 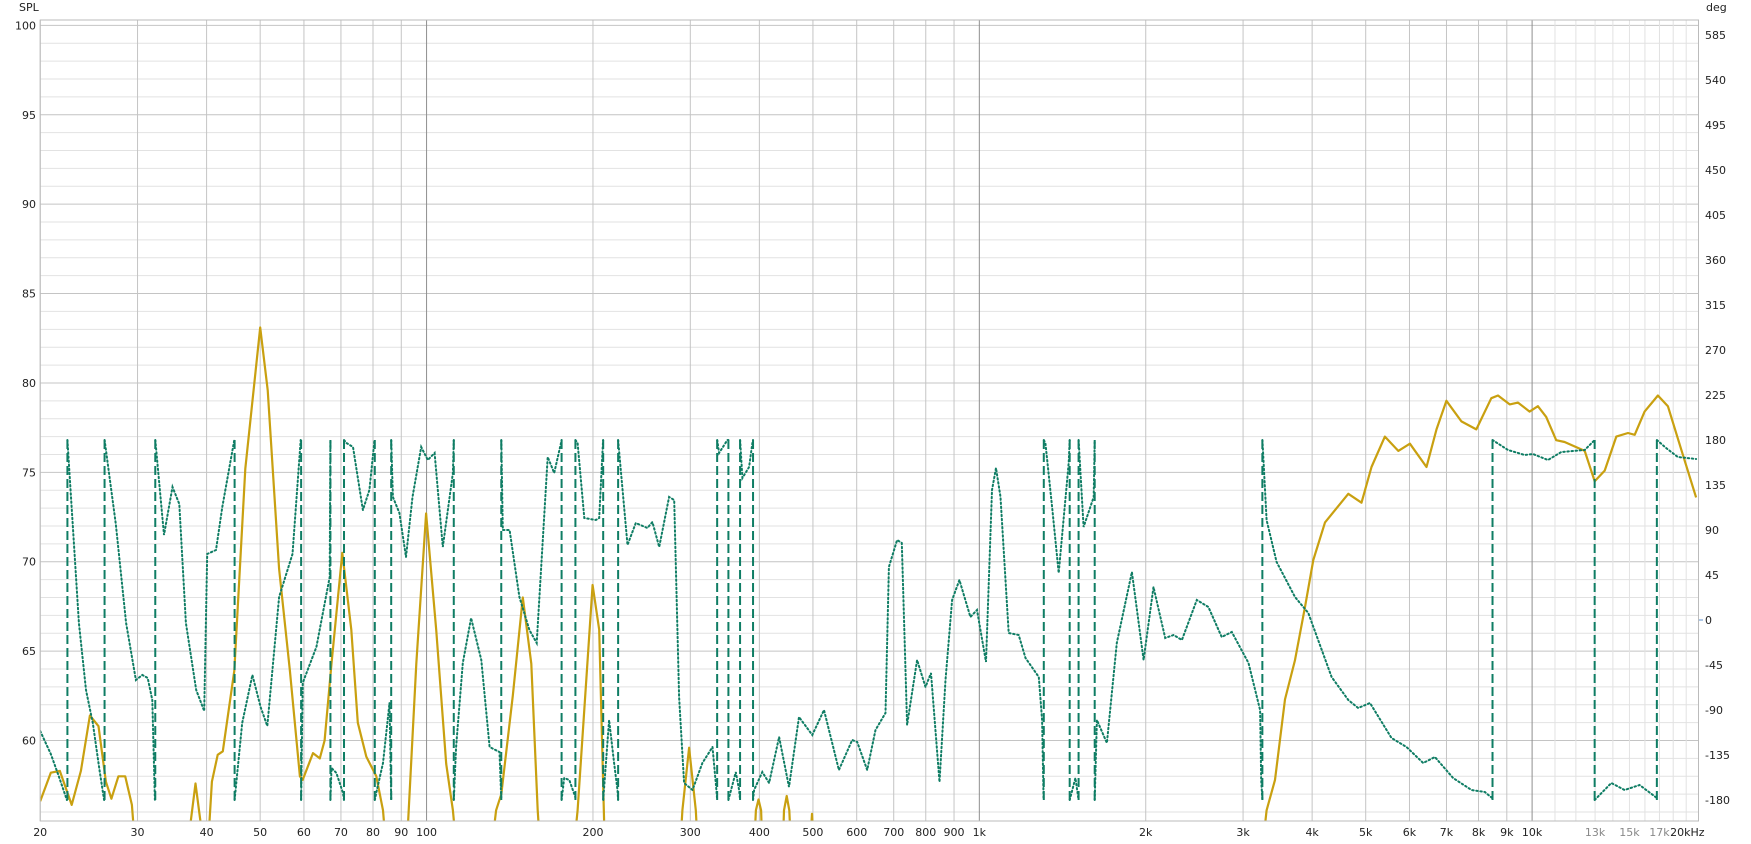 What do you see at coordinates (1712, 575) in the screenshot?
I see `right-tick-label: 45` at bounding box center [1712, 575].